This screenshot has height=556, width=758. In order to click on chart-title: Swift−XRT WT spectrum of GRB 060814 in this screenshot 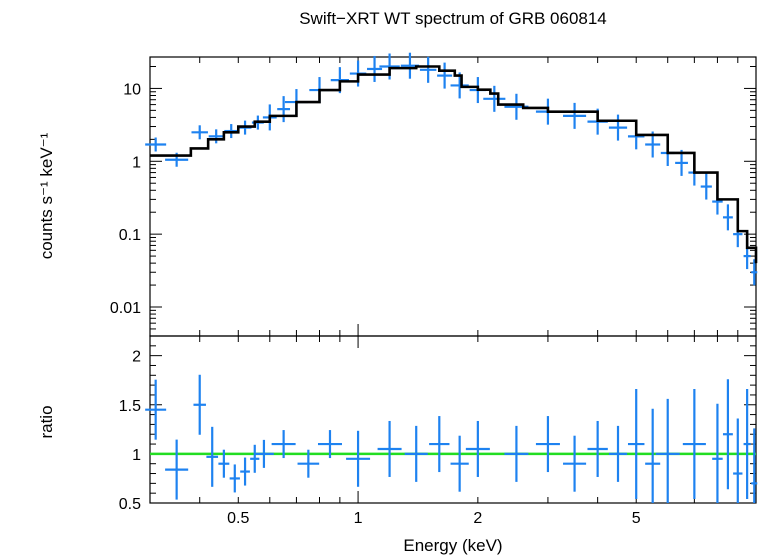, I will do `click(453, 18)`.